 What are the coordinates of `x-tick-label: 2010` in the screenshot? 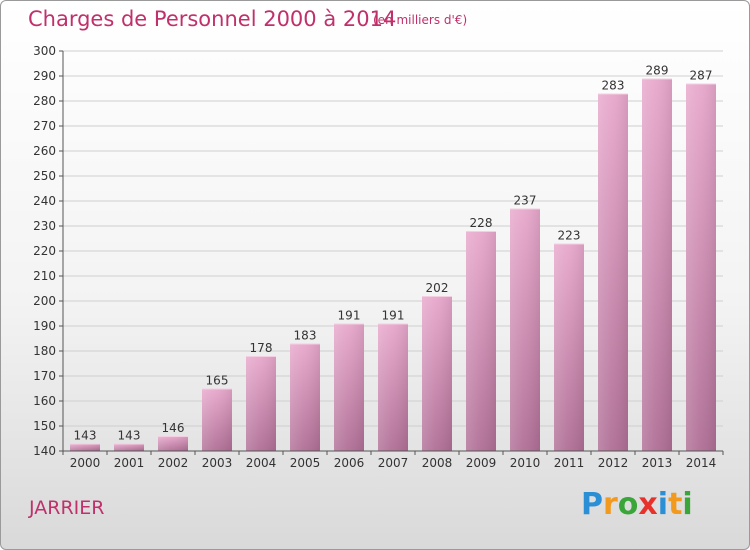 It's located at (525, 463).